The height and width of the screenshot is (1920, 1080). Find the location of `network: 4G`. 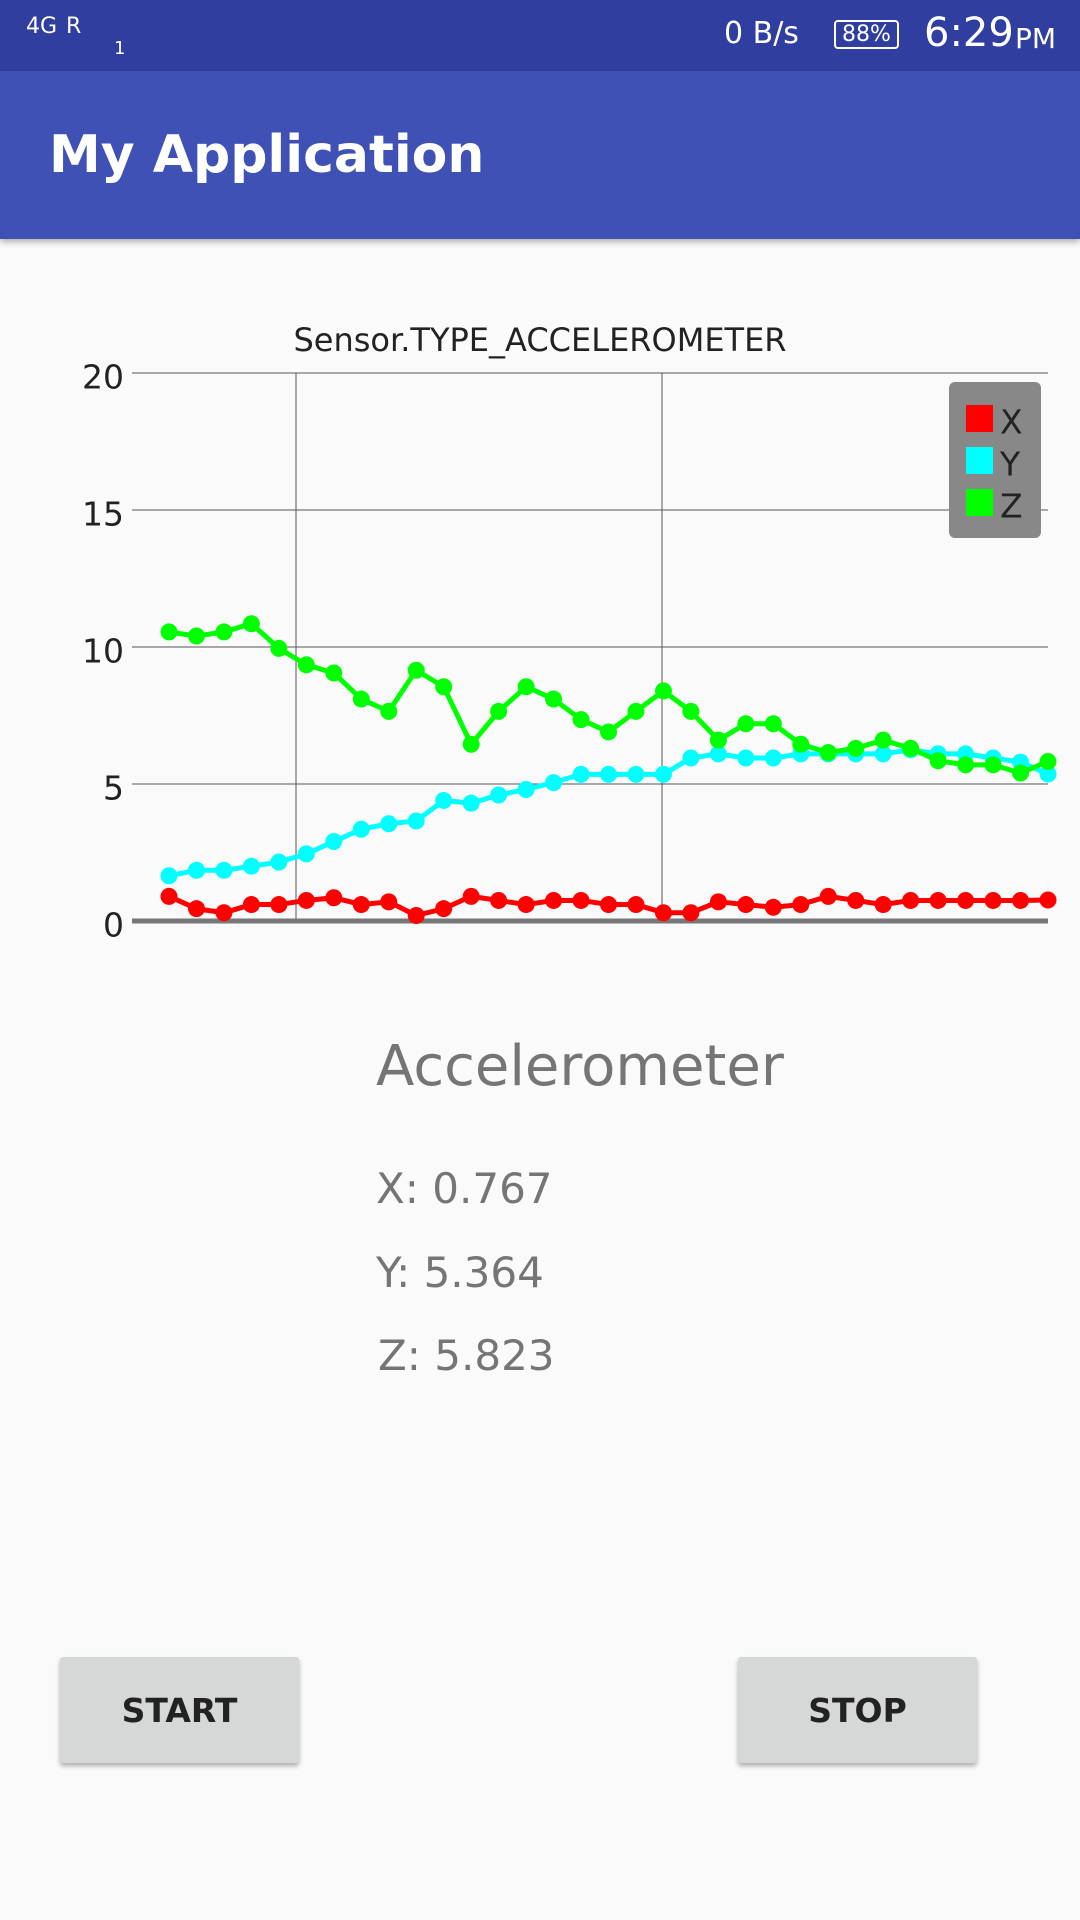

network: 4G is located at coordinates (42, 26).